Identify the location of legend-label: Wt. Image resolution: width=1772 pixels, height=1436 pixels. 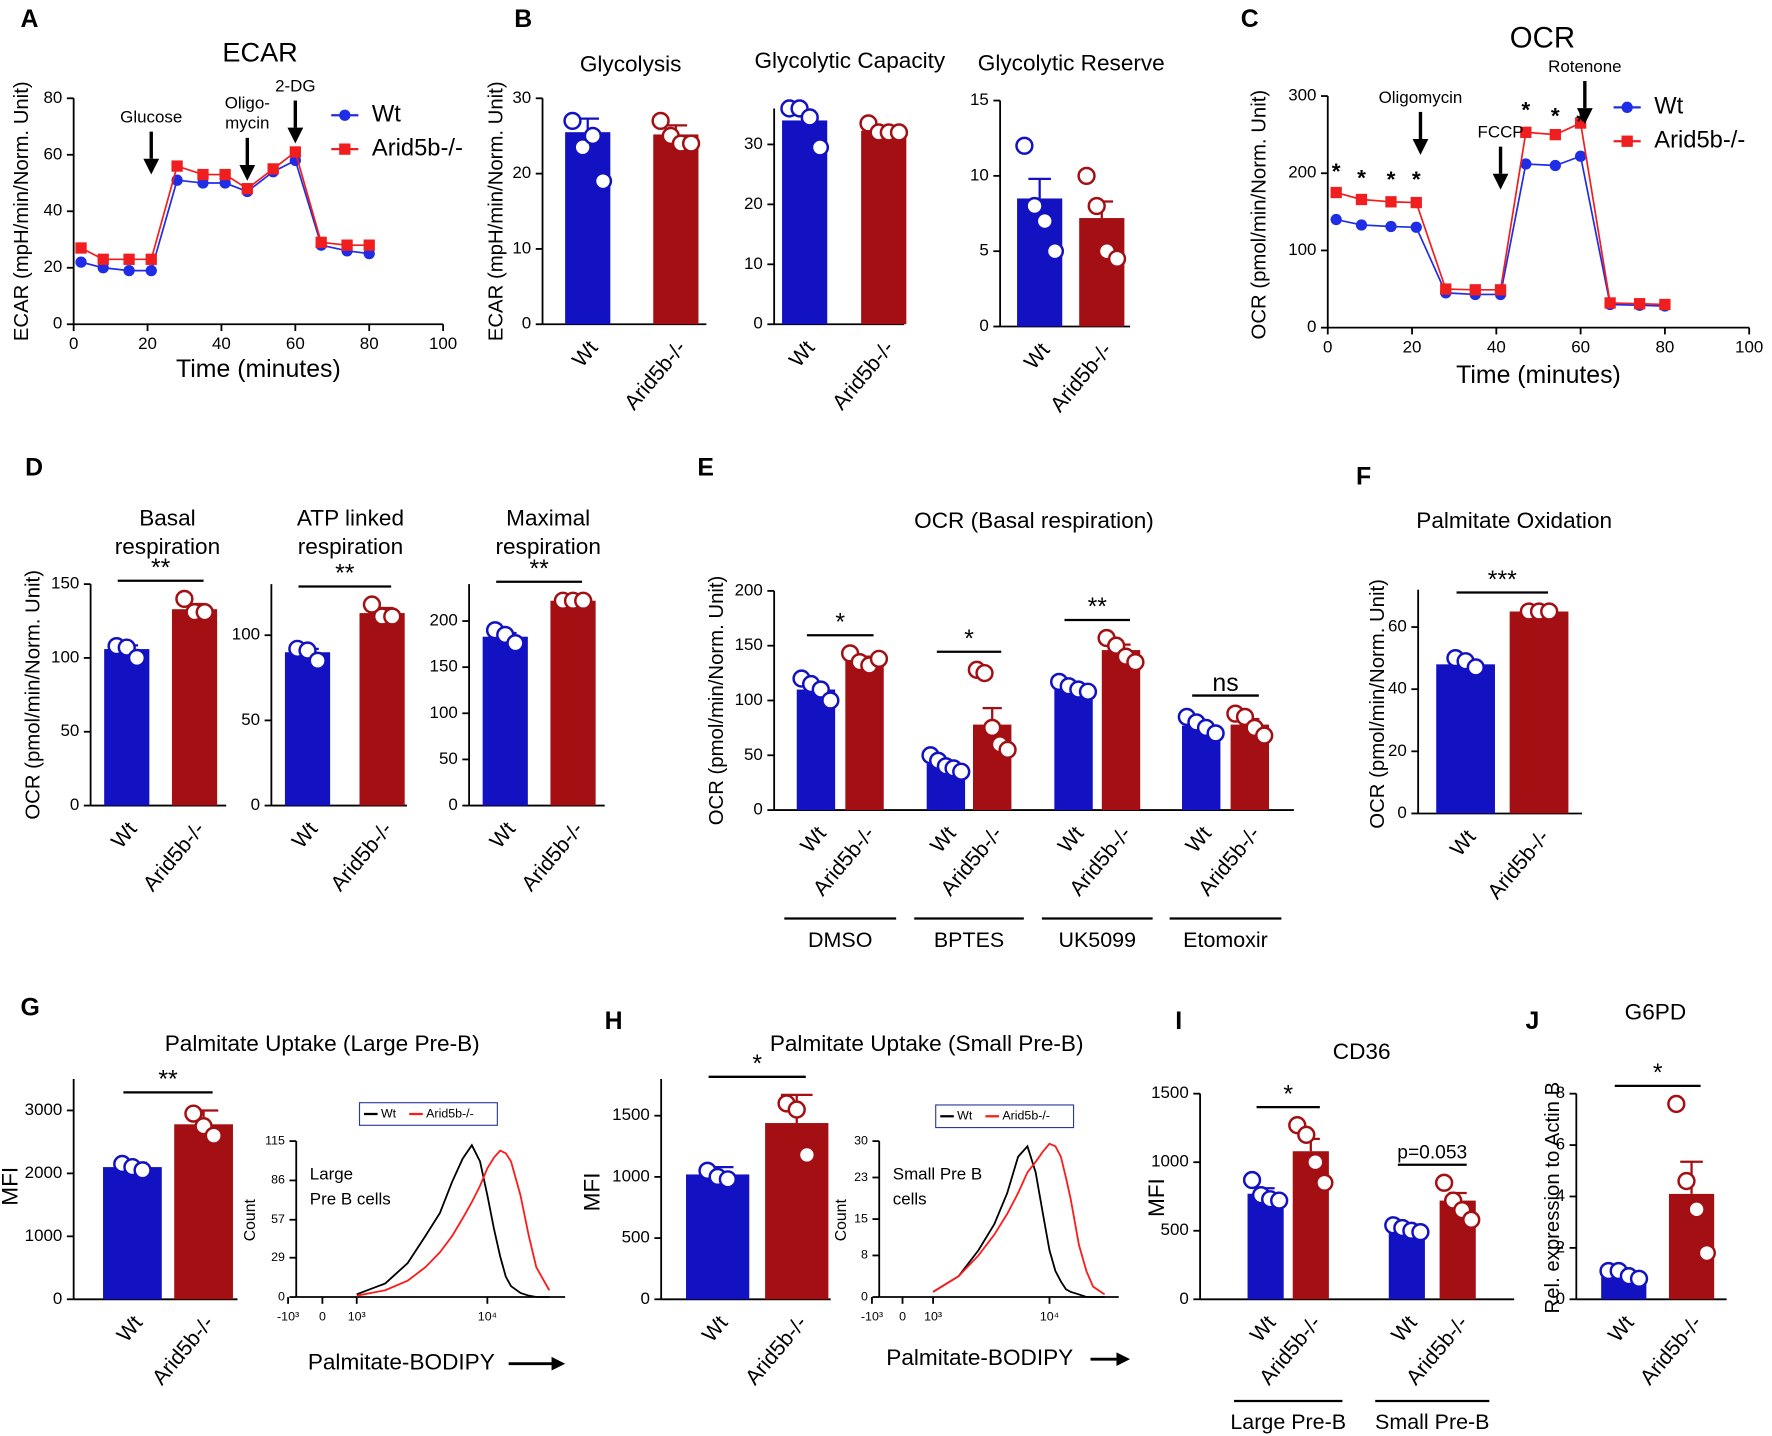
(389, 1113).